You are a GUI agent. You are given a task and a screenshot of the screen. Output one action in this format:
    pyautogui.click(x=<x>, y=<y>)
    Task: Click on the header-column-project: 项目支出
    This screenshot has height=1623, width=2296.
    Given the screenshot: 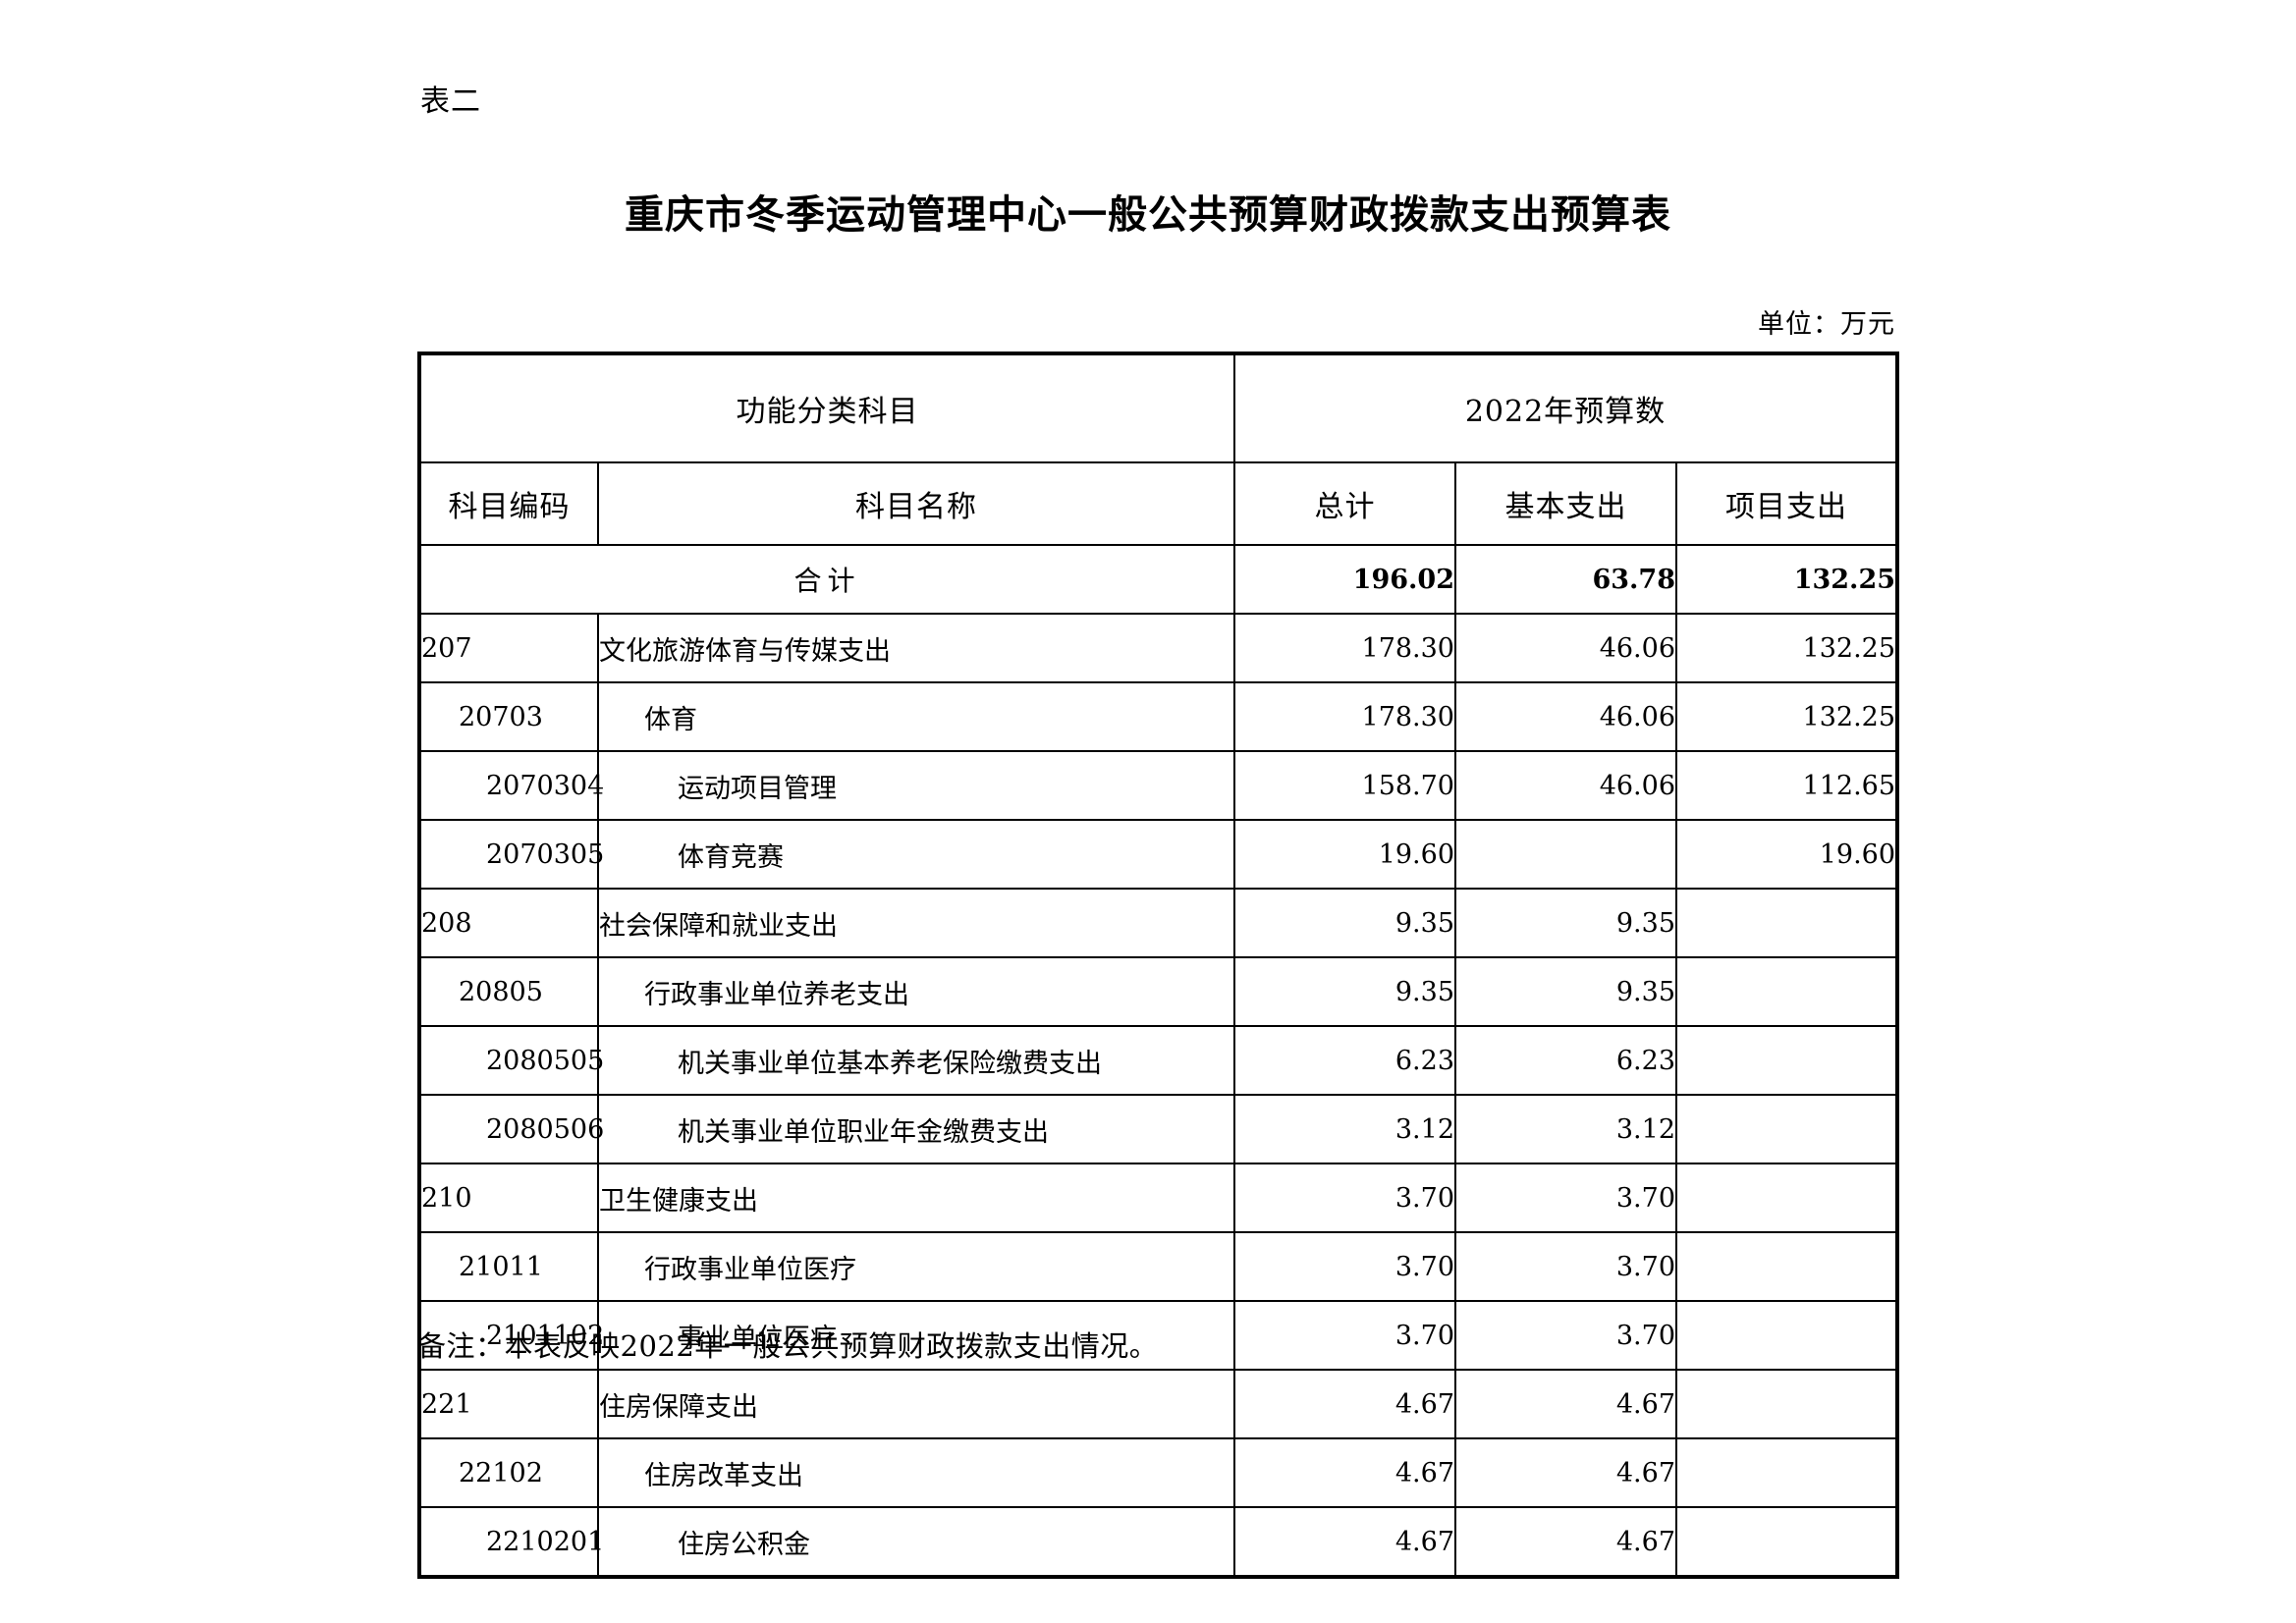 What is the action you would take?
    pyautogui.click(x=1787, y=503)
    